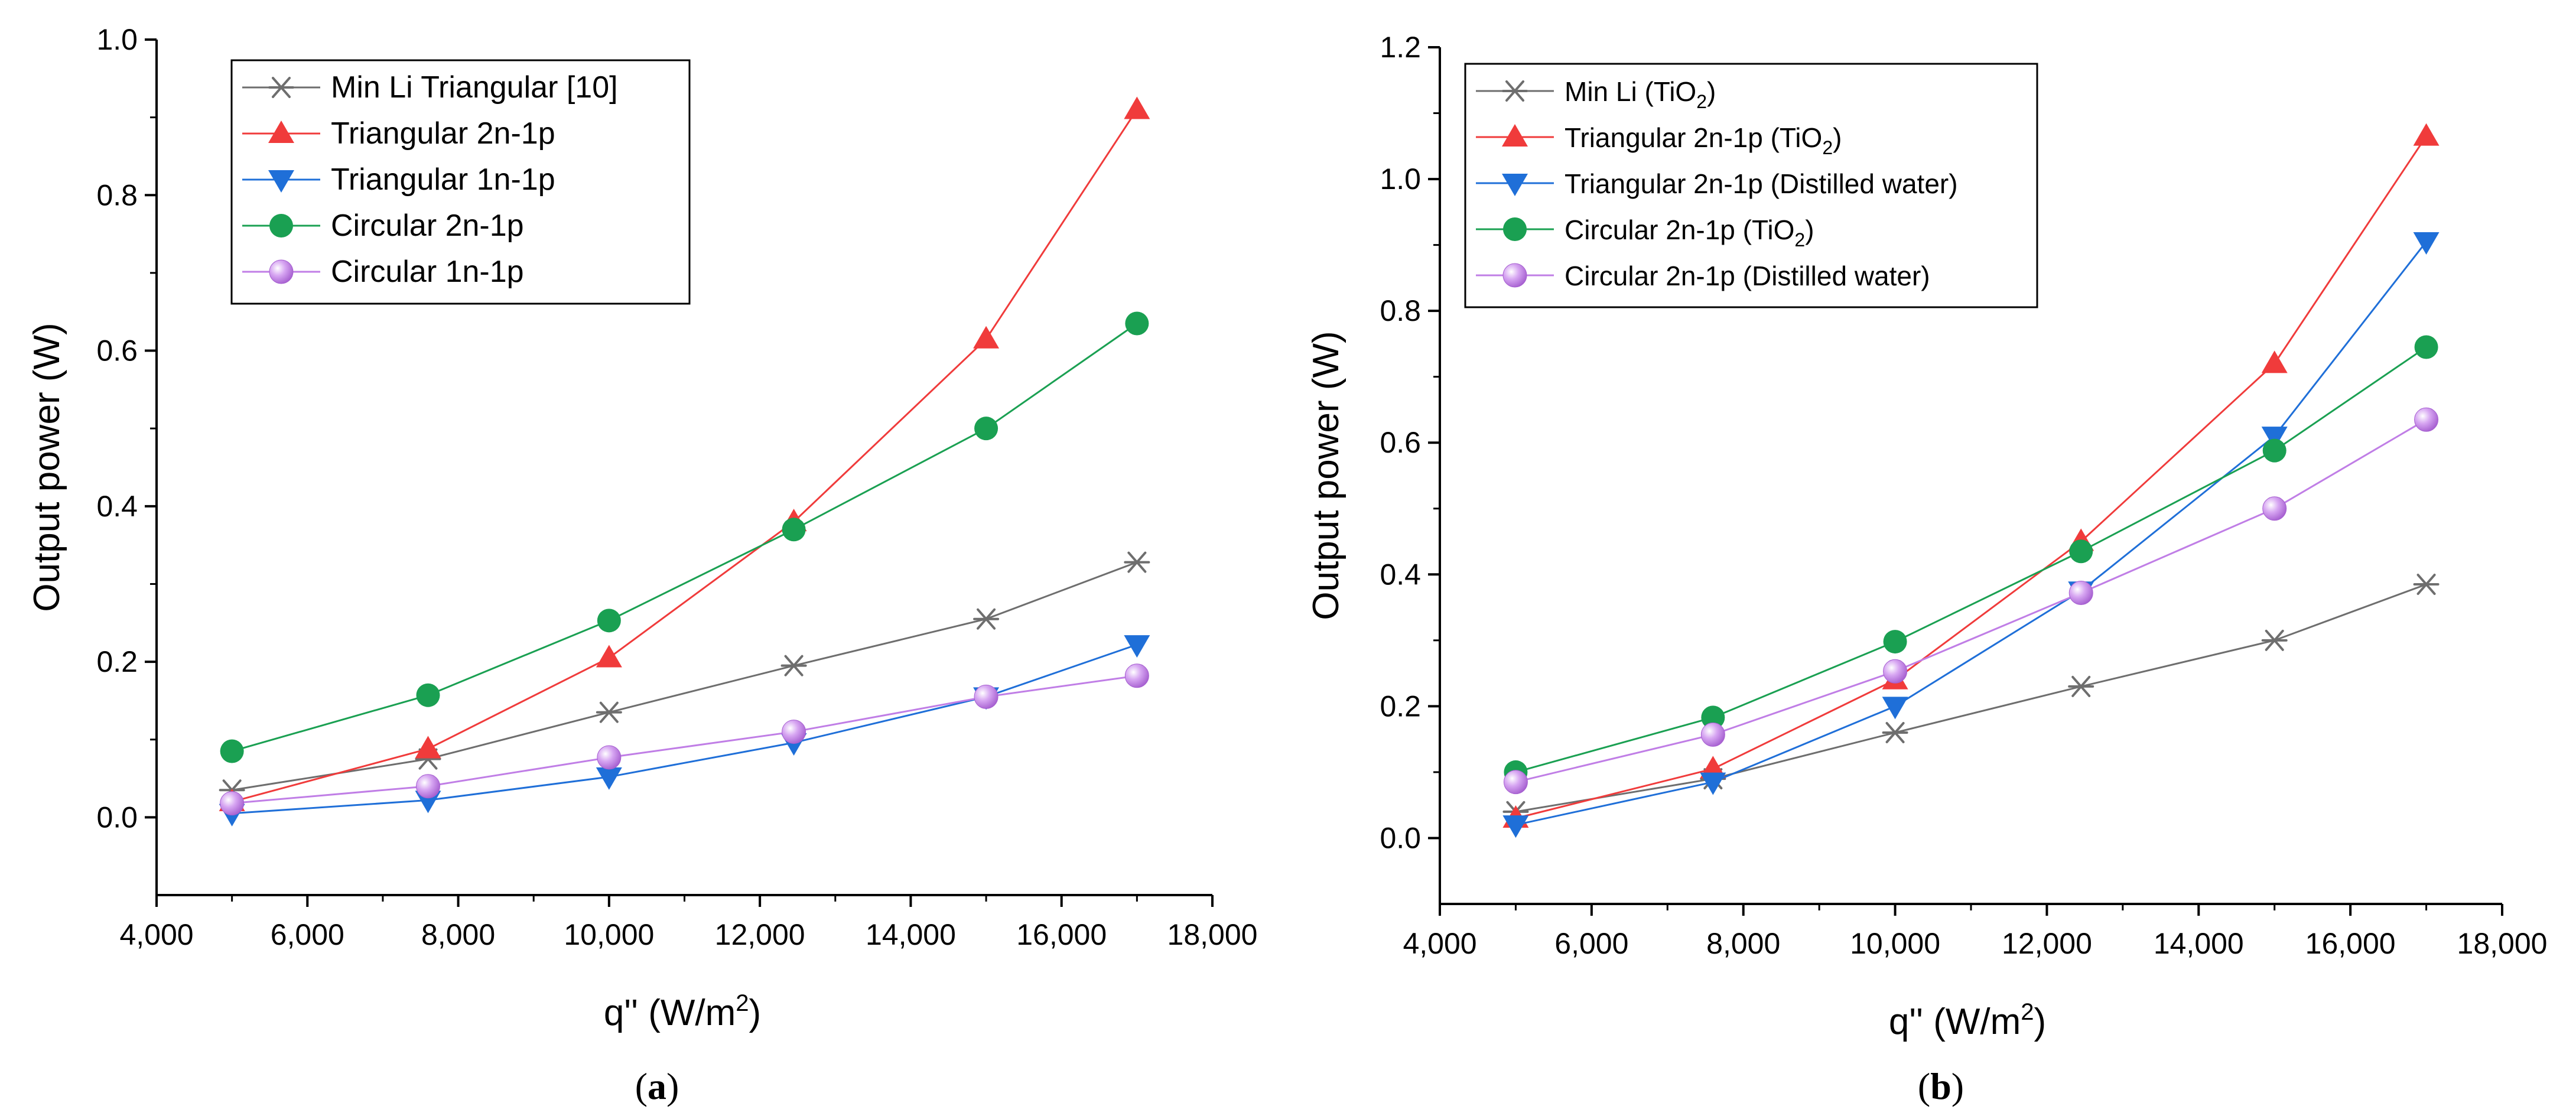  Describe the element at coordinates (1641, 94) in the screenshot. I see `legend-label: Min Li (TiO2)` at that location.